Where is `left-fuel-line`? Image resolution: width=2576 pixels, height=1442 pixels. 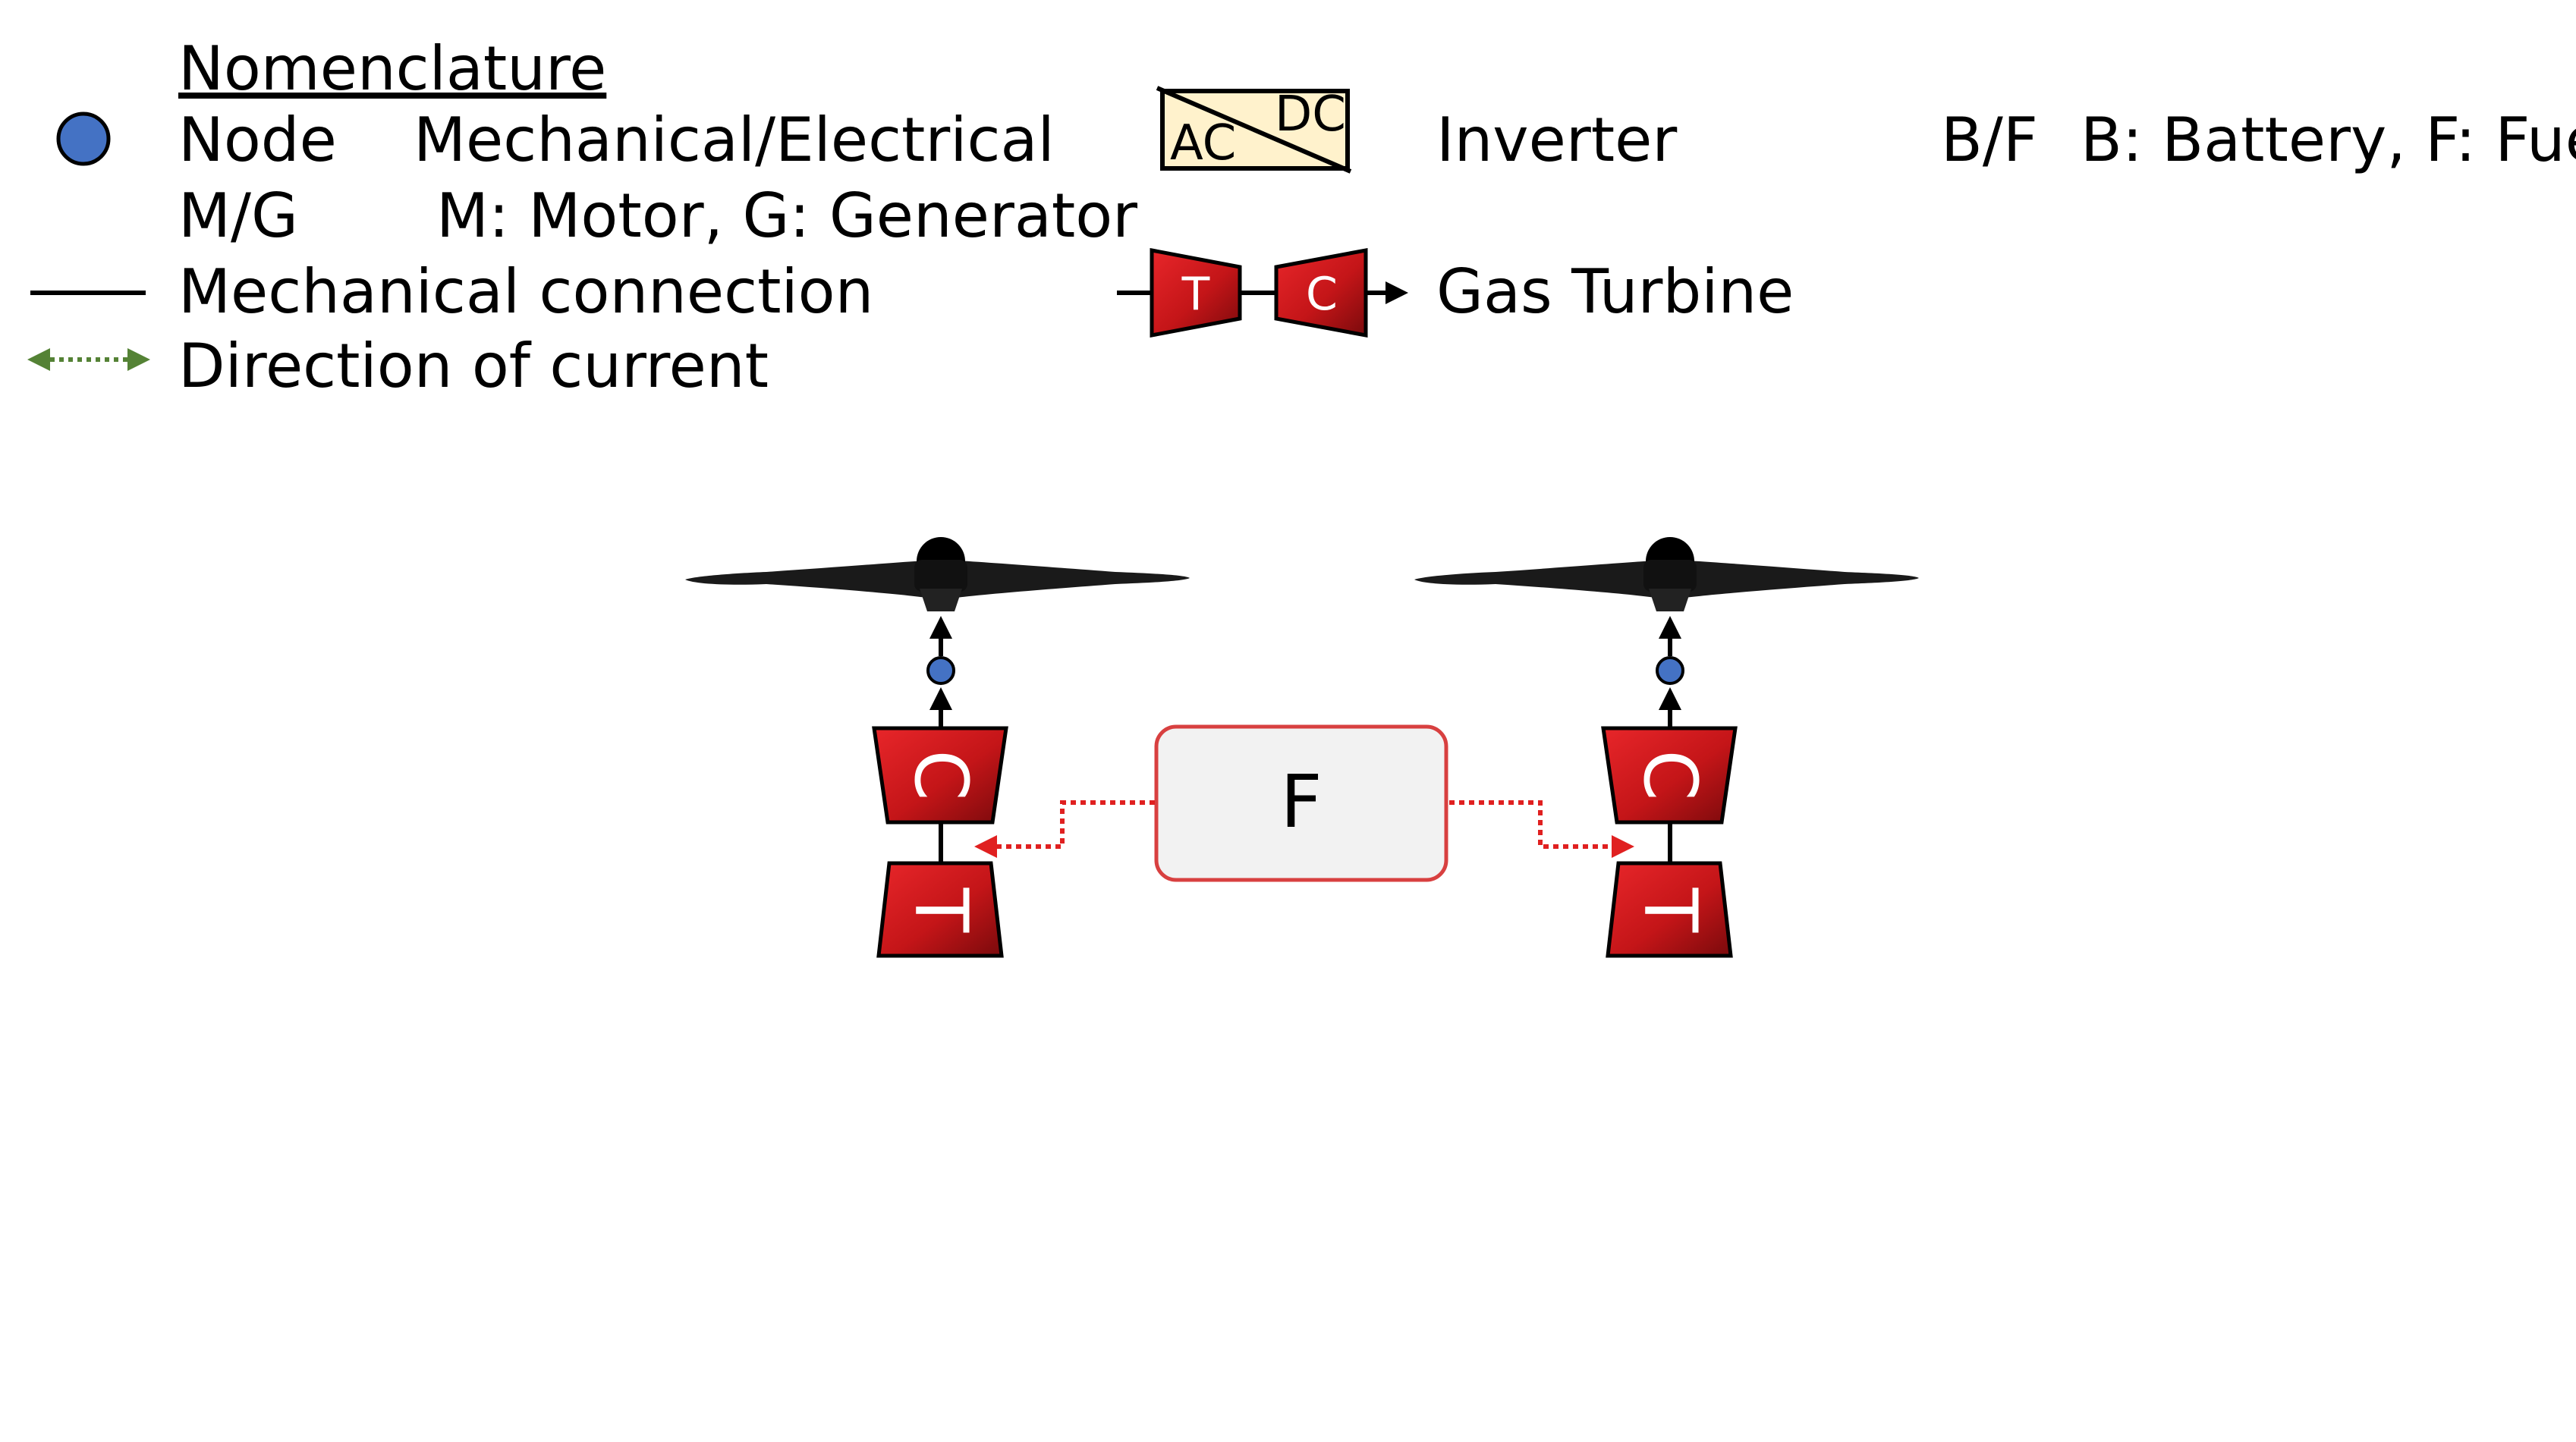
left-fuel-line is located at coordinates (1064, 829).